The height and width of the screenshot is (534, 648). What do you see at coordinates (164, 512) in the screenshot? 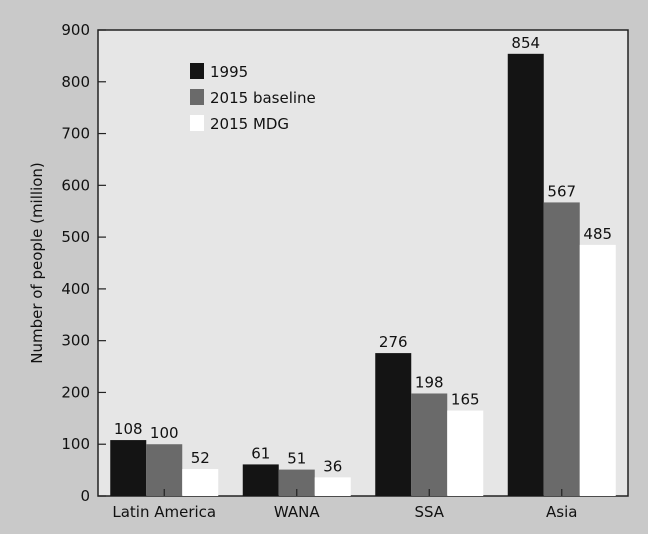
I see `category-label: Latin America` at bounding box center [164, 512].